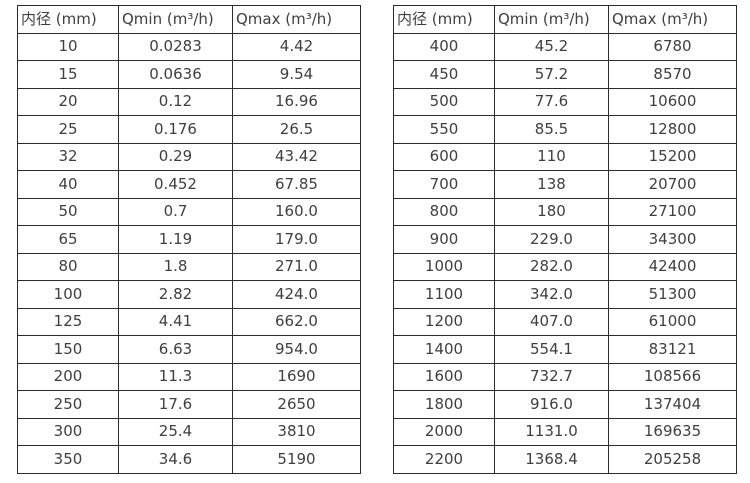  I want to click on column-header: Qmax (m³/h), so click(296, 19).